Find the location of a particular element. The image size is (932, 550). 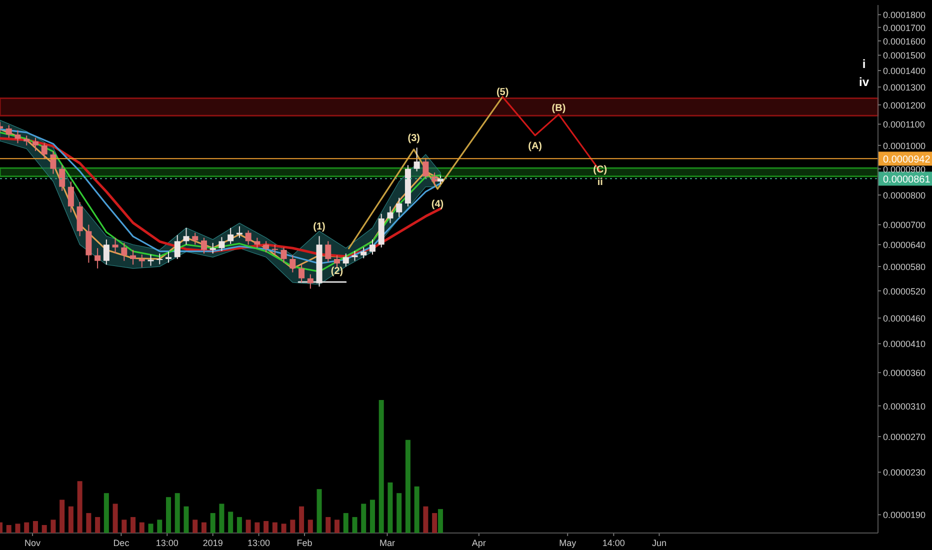

y-tick-label: 0.0000580 is located at coordinates (904, 267).